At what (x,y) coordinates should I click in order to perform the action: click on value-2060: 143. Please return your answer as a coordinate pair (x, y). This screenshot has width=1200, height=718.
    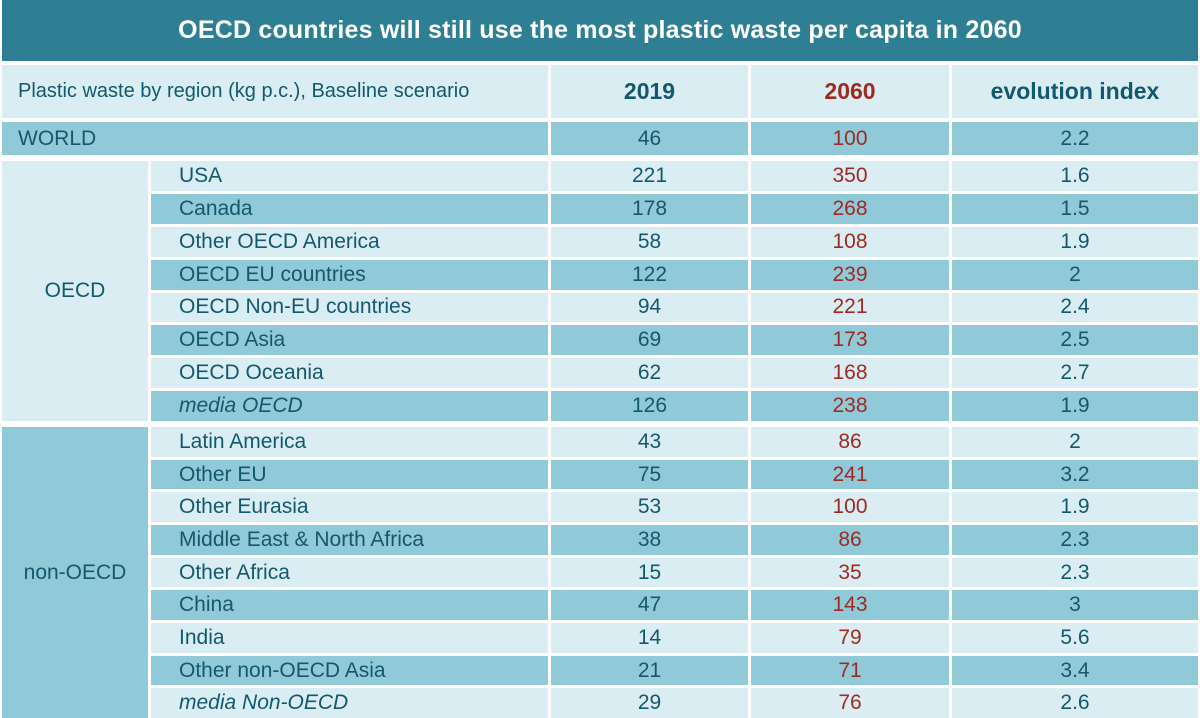
    Looking at the image, I should click on (850, 605).